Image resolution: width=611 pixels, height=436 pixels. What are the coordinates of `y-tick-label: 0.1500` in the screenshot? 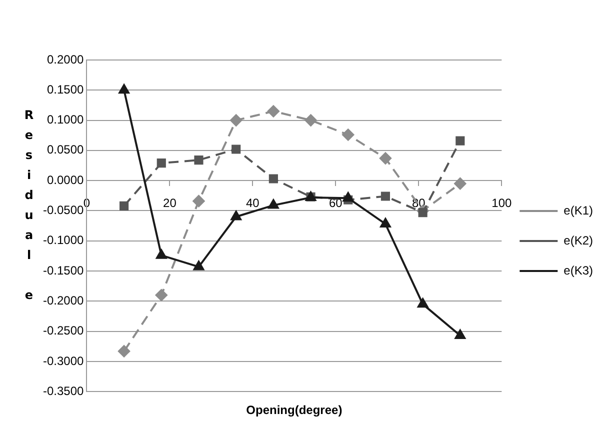 It's located at (65, 89).